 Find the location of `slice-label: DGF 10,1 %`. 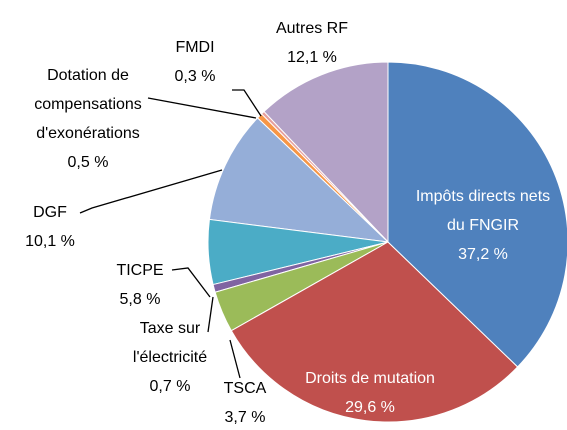

slice-label: DGF 10,1 % is located at coordinates (50, 227).